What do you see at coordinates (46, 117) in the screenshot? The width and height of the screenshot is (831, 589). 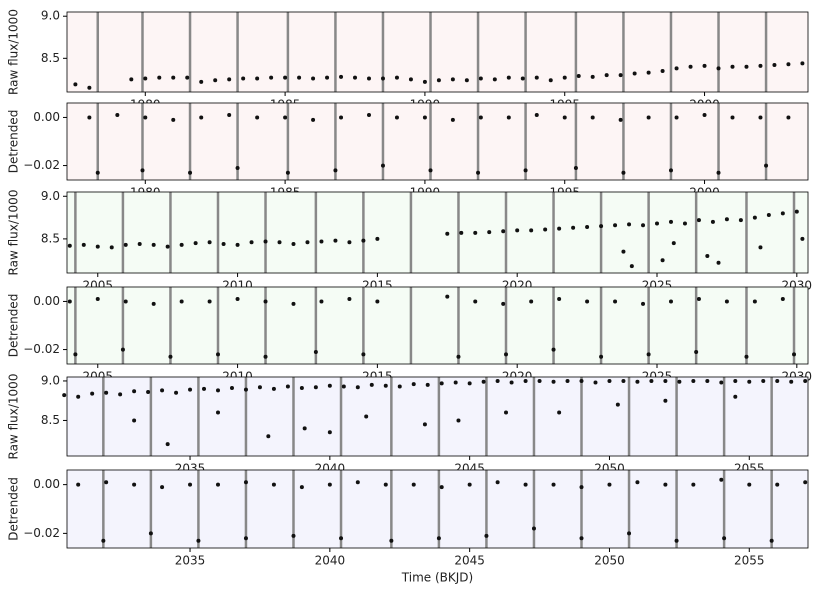 I see `y-tick-label: 0.00` at bounding box center [46, 117].